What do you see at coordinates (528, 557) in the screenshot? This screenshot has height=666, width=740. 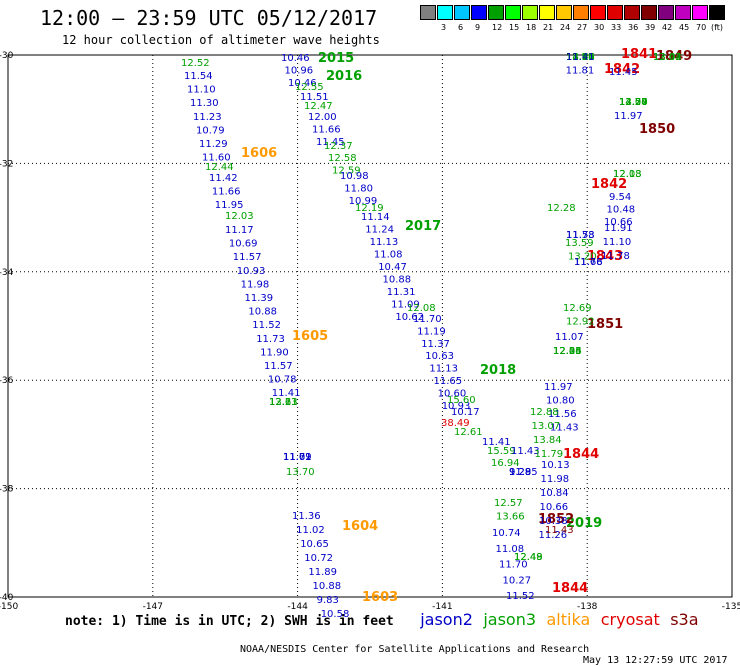 I see `wave-height-value: 12.48` at bounding box center [528, 557].